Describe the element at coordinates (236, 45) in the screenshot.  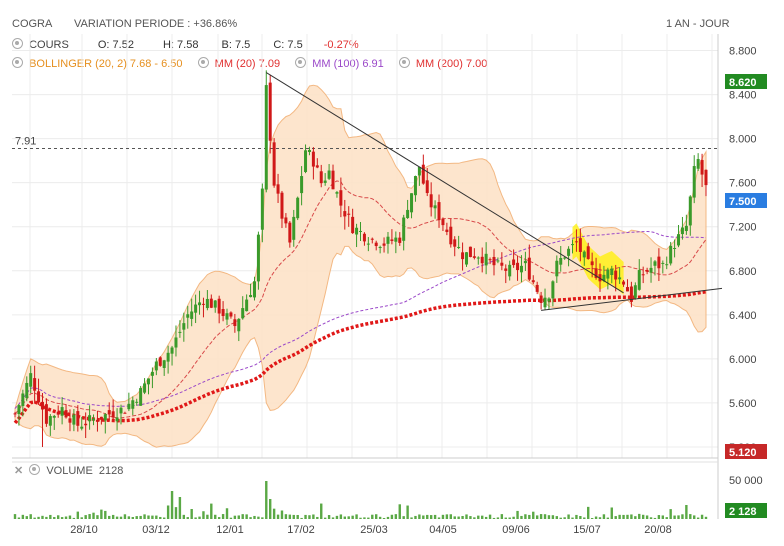
I see `low-value: B: 7.5` at that location.